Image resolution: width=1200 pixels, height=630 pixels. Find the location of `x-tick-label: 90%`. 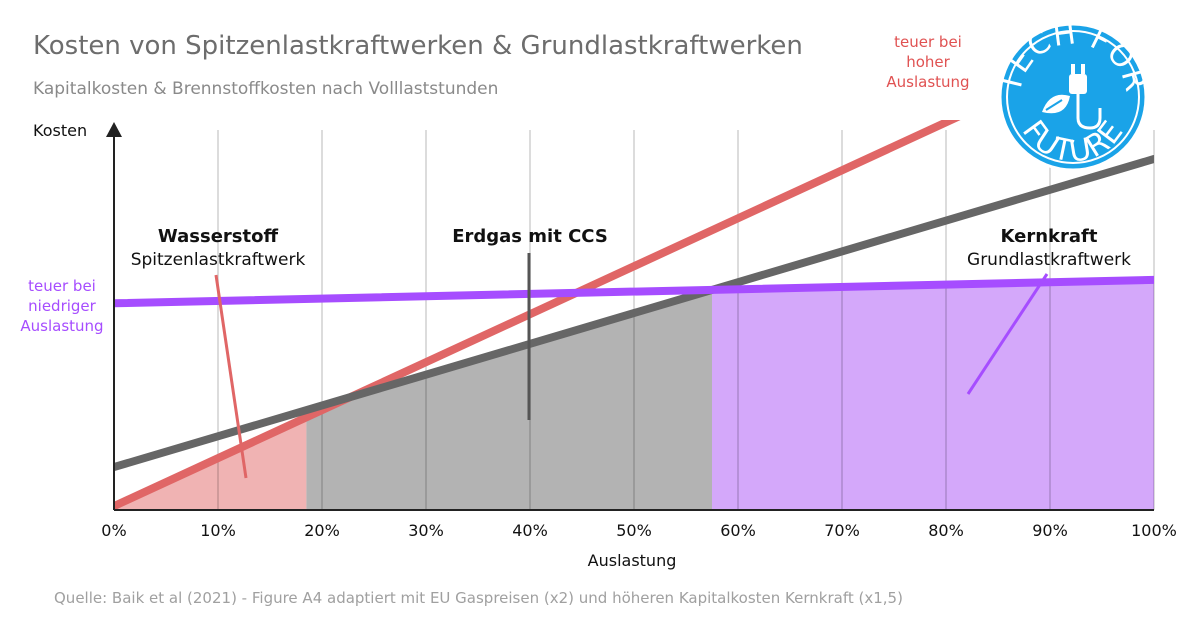

x-tick-label: 90% is located at coordinates (1050, 530).